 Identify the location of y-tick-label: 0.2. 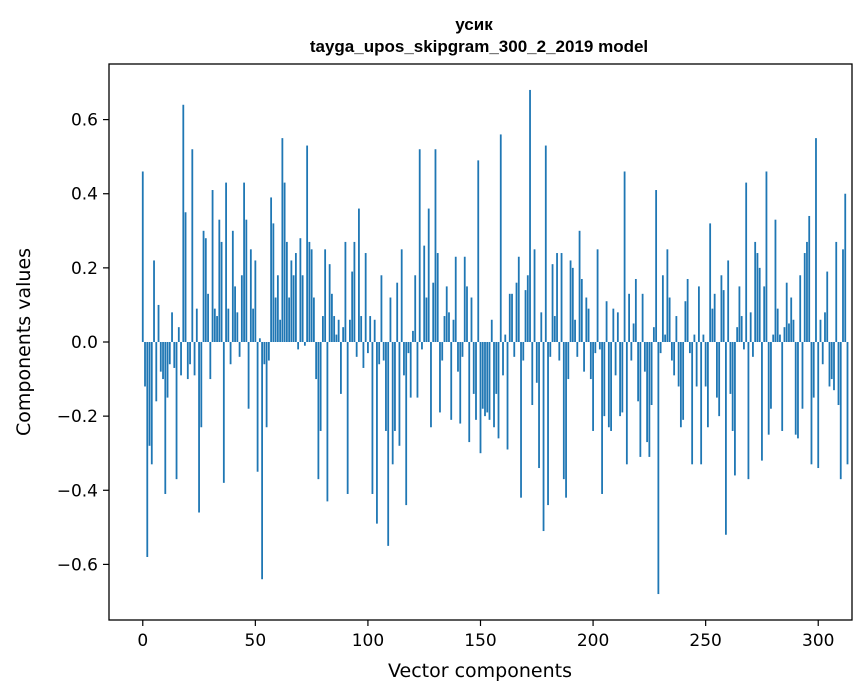
(84, 269).